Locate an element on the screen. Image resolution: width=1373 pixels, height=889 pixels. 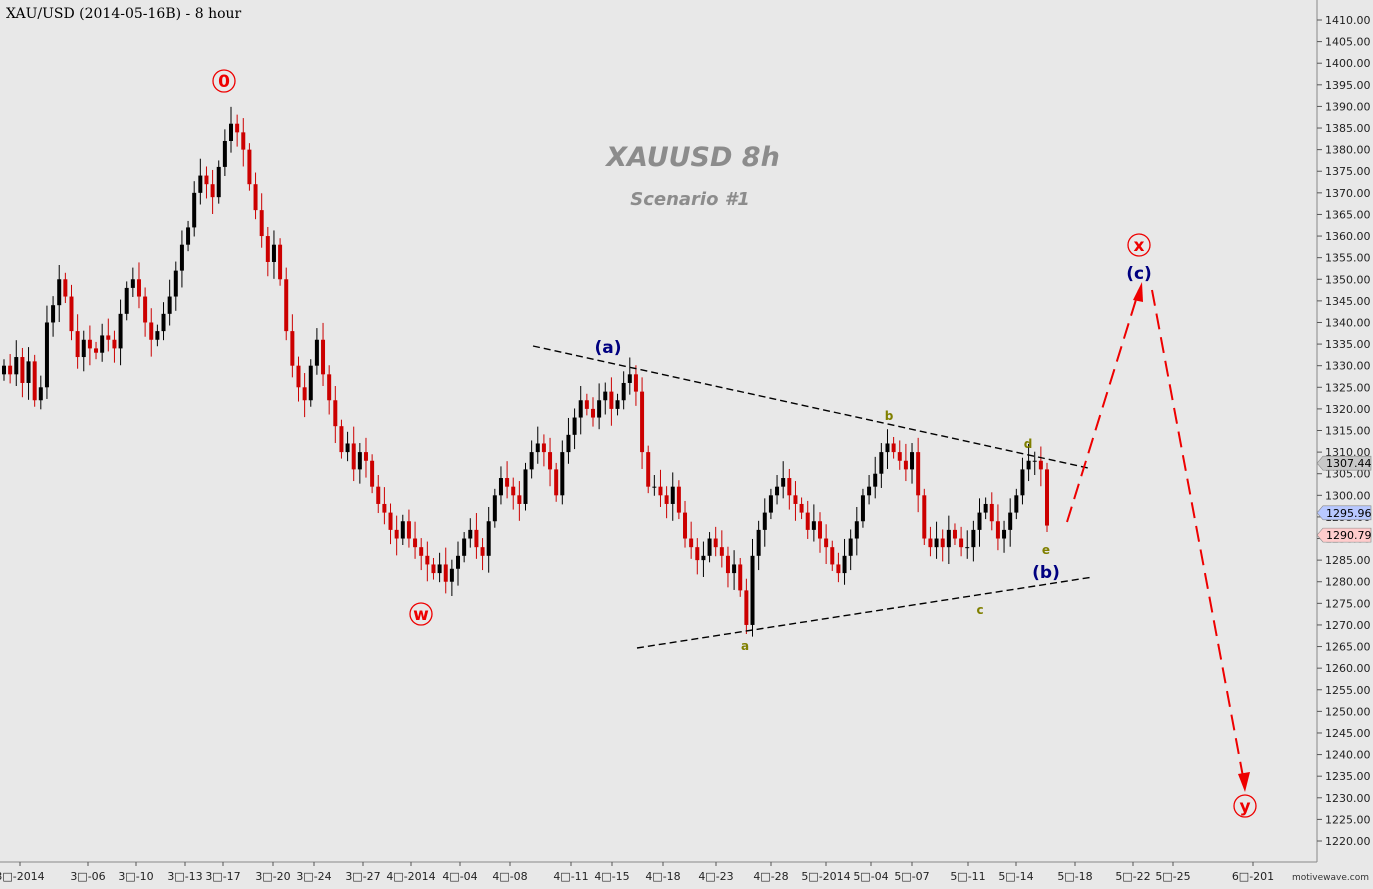
x-tick-label: 3□-27 is located at coordinates (362, 876).